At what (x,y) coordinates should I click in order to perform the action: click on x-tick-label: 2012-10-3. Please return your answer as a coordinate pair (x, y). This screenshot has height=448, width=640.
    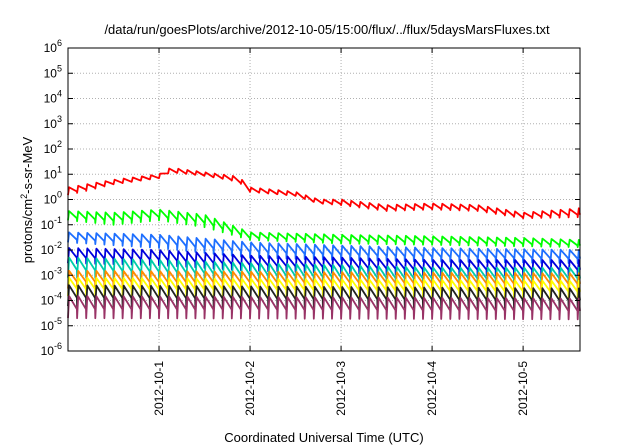
    Looking at the image, I should click on (341, 388).